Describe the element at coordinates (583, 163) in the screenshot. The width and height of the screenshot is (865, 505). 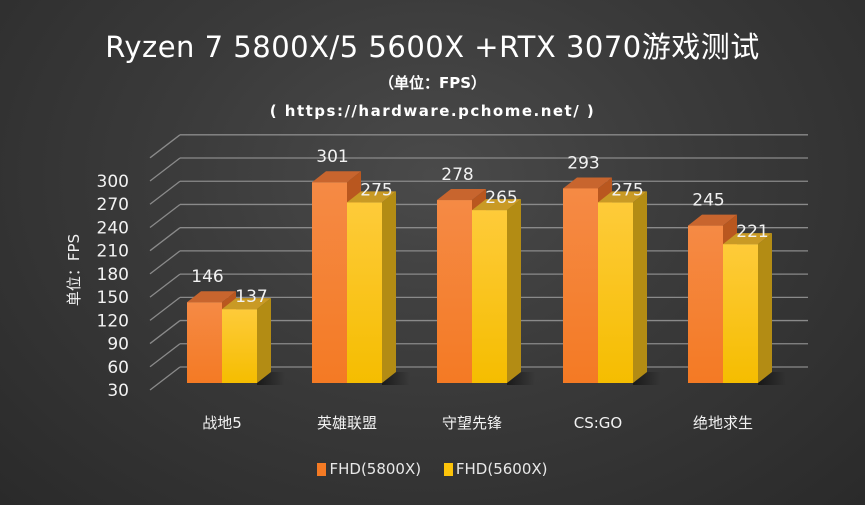
I see `data-label: 293` at that location.